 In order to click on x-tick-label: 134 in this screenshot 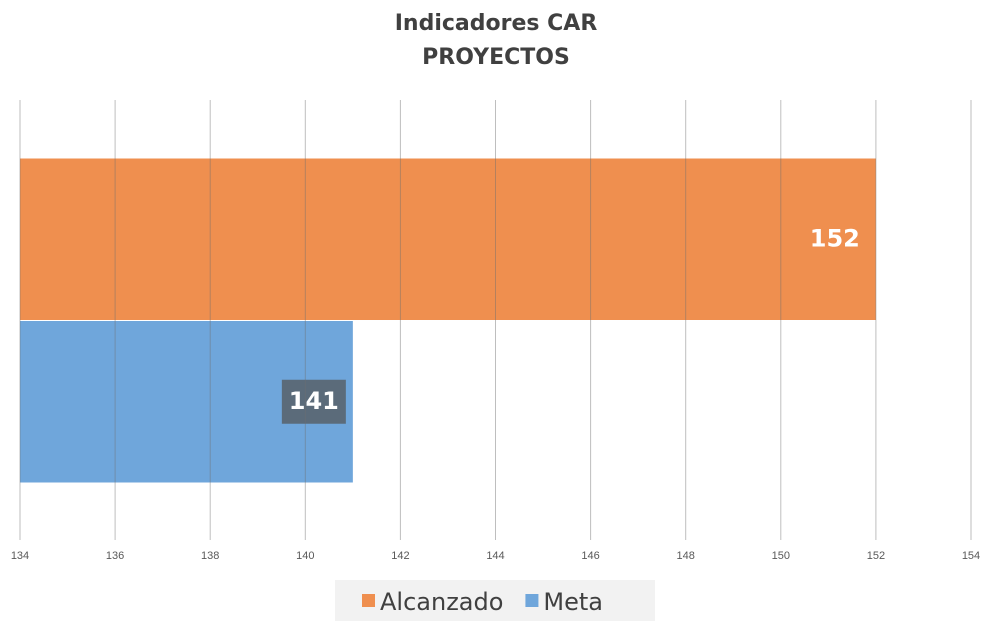, I will do `click(20, 556)`.